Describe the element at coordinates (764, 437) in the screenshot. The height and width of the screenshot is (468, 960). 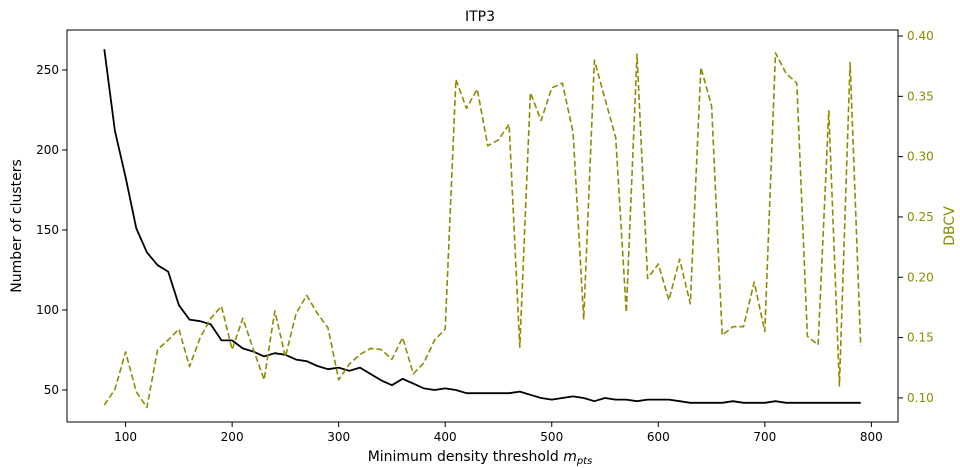
I see `x-tick-label: 700` at that location.